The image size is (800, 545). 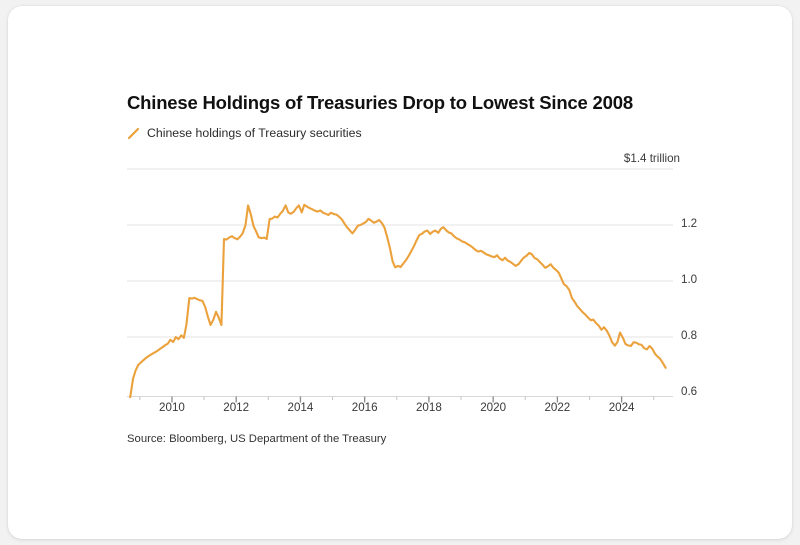 What do you see at coordinates (133, 133) in the screenshot?
I see `legend-line-swatch-icon` at bounding box center [133, 133].